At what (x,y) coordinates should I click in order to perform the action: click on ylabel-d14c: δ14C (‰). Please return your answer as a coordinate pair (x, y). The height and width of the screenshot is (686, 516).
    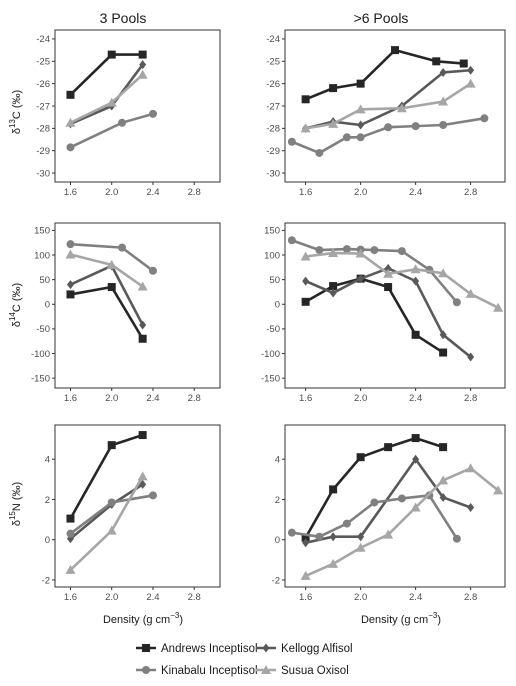
    Looking at the image, I should click on (15, 305).